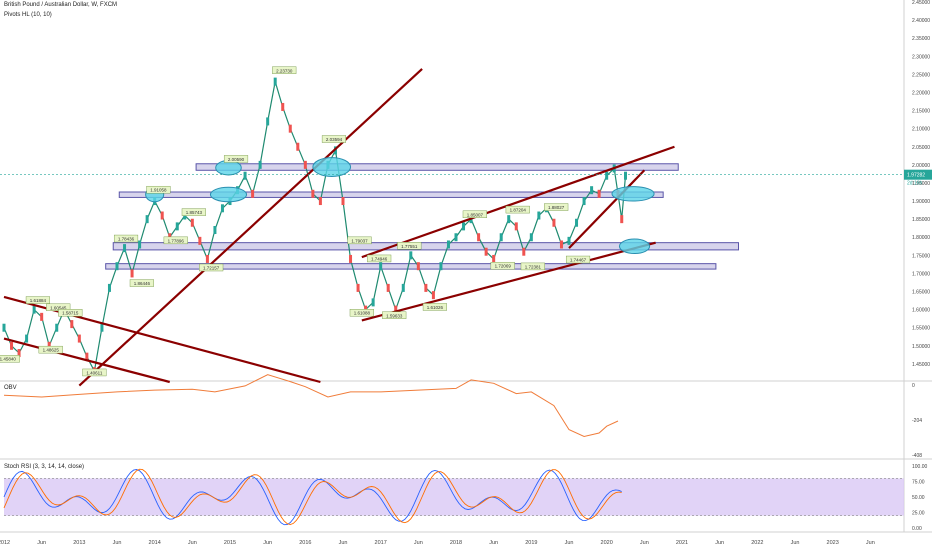  I want to click on pivot-label-text: 1.78436, so click(126, 239).